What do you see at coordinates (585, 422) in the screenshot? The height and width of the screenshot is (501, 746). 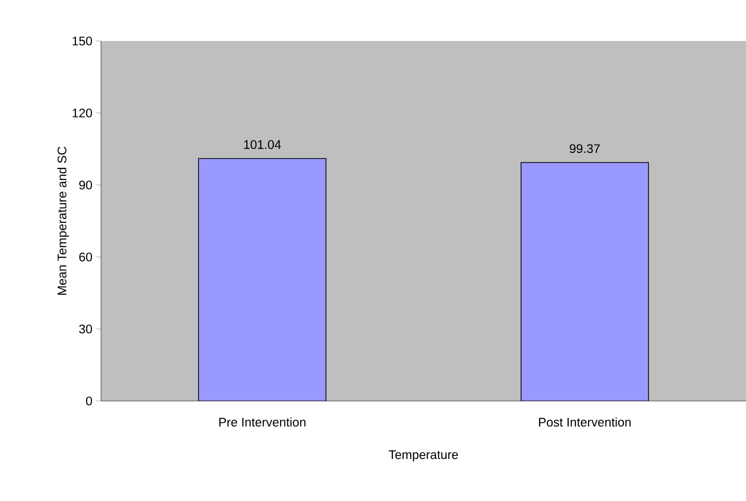 I see `x-tick-label: Post Intervention` at bounding box center [585, 422].